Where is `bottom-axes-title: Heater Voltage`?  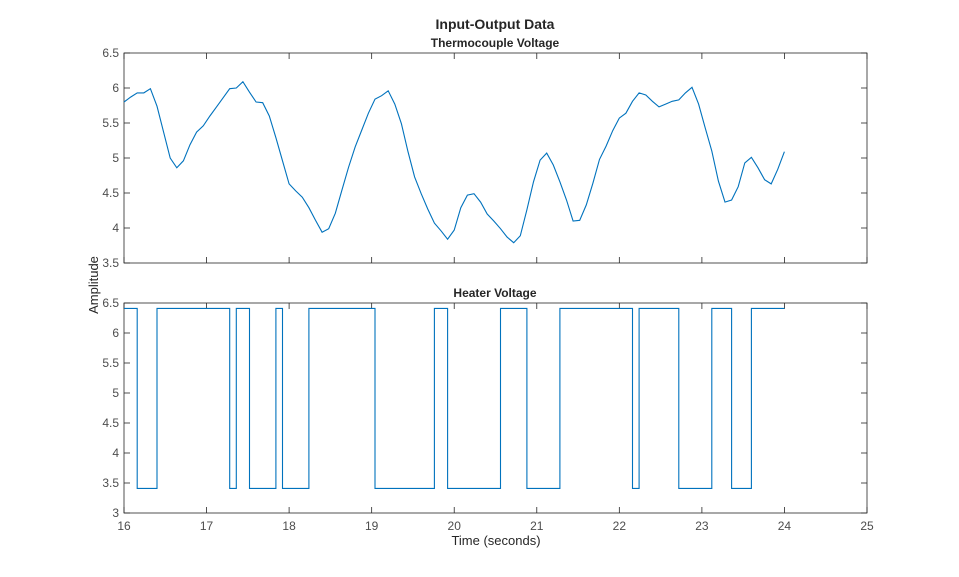
bottom-axes-title: Heater Voltage is located at coordinates (494, 293).